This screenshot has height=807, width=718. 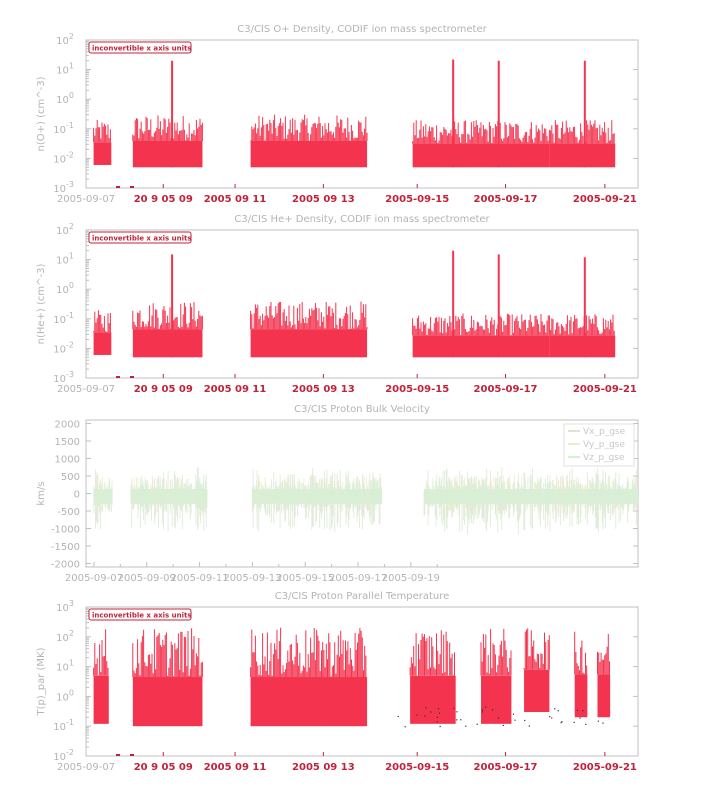 What do you see at coordinates (147, 578) in the screenshot?
I see `x-tick-label: 2005-09-09` at bounding box center [147, 578].